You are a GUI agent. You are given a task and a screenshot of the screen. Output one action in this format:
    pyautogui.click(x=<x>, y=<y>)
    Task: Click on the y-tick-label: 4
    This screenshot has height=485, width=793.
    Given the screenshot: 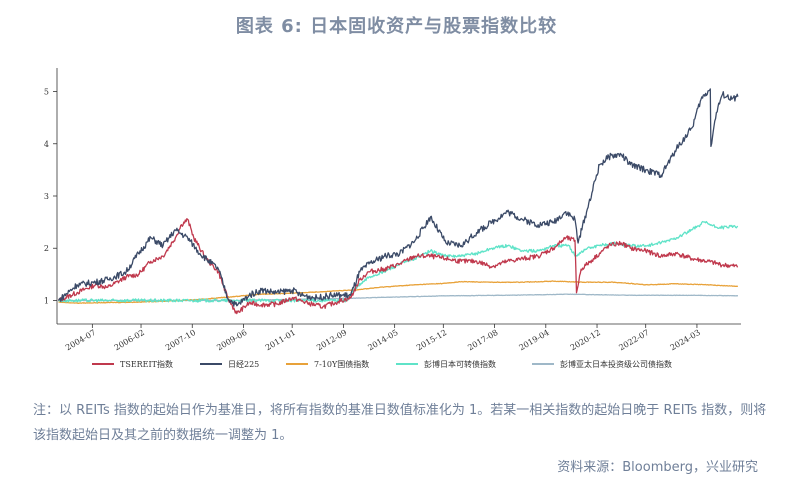 What is the action you would take?
    pyautogui.click(x=46, y=144)
    